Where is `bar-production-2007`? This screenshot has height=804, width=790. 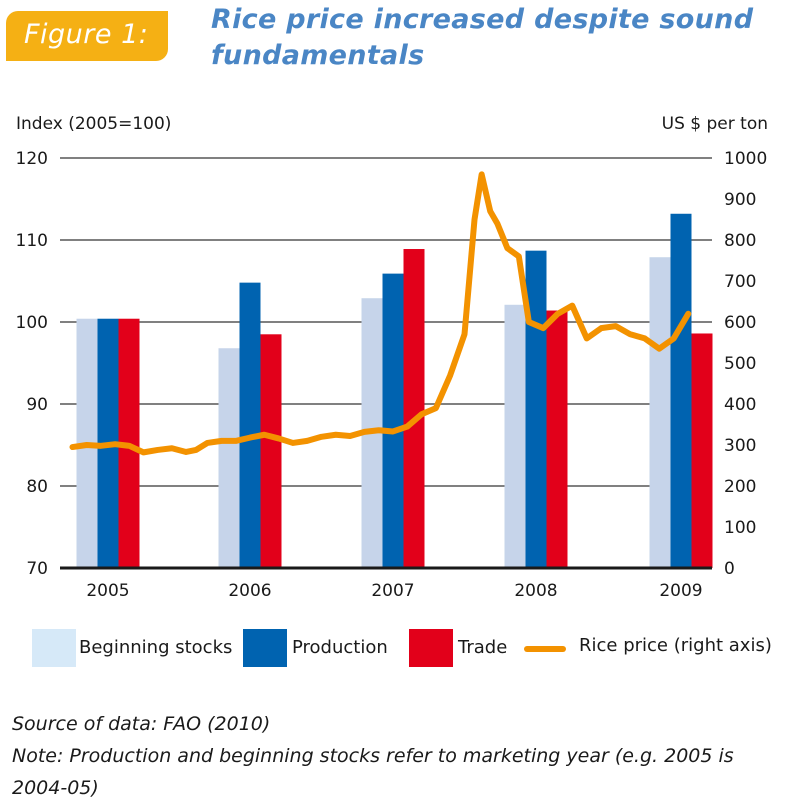 bar-production-2007 is located at coordinates (393, 421).